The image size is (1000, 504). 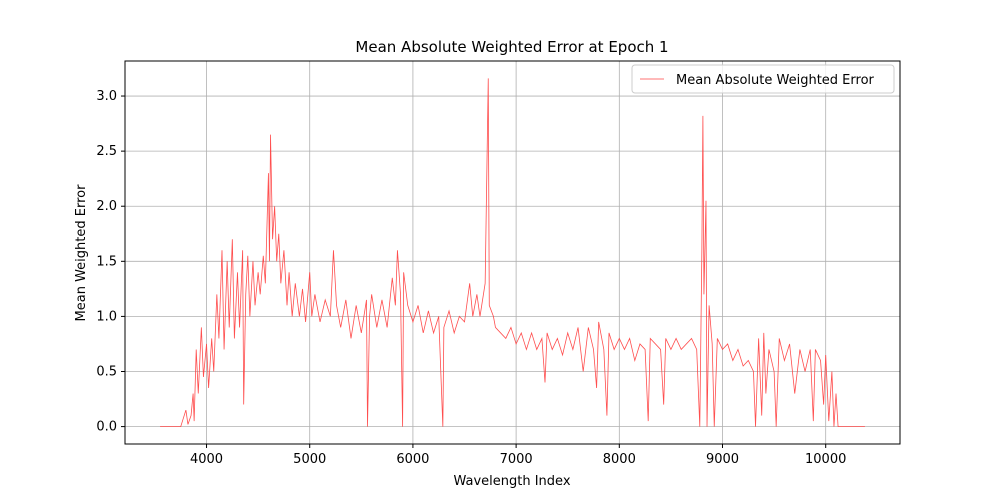 What do you see at coordinates (206, 459) in the screenshot?
I see `x-tick-label: 4000` at bounding box center [206, 459].